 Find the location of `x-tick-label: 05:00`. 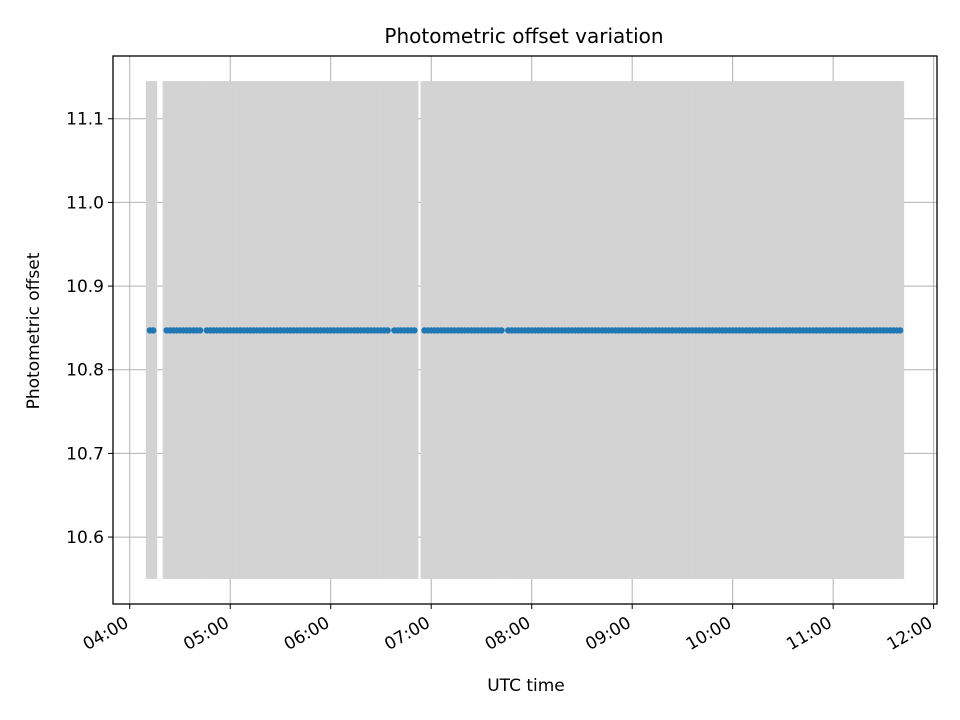

x-tick-label: 05:00 is located at coordinates (206, 634).